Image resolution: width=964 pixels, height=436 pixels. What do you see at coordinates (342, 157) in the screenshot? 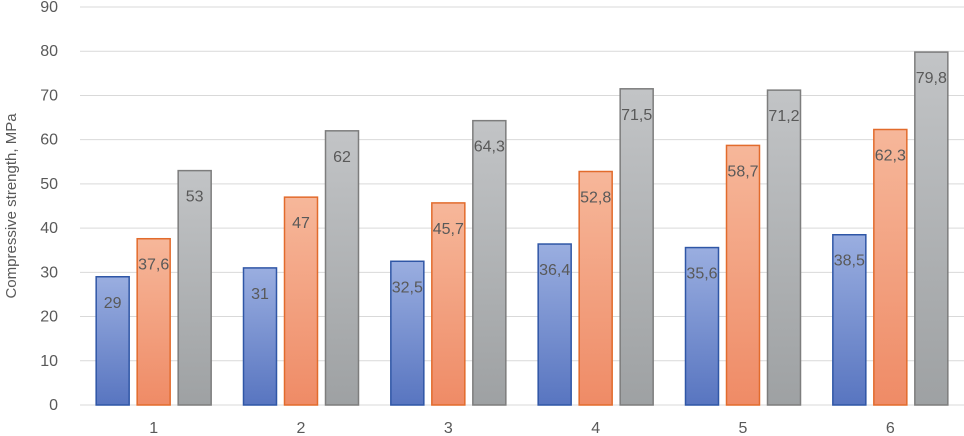
I see `data-label: 62` at bounding box center [342, 157].